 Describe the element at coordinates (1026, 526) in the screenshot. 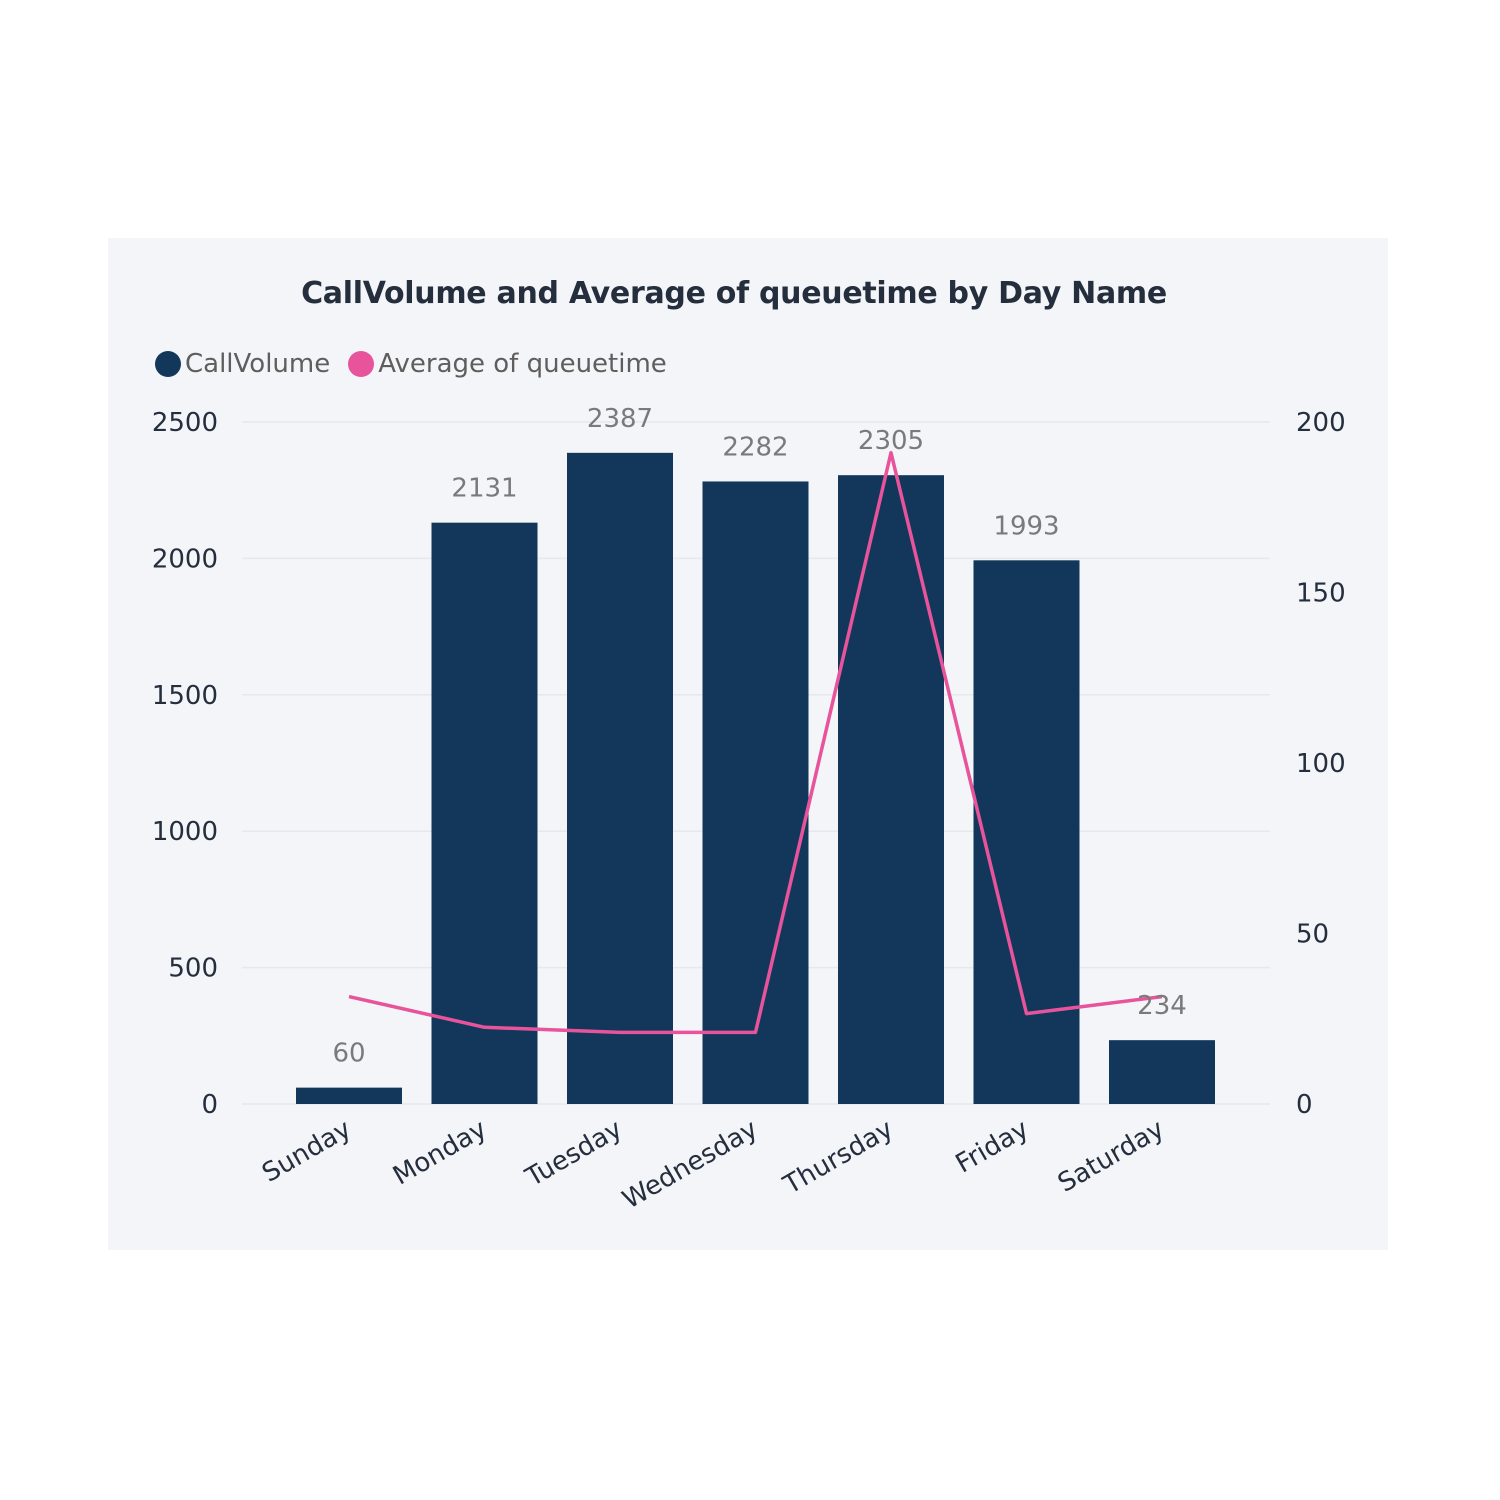

I see `bar-data-label: 1993` at that location.